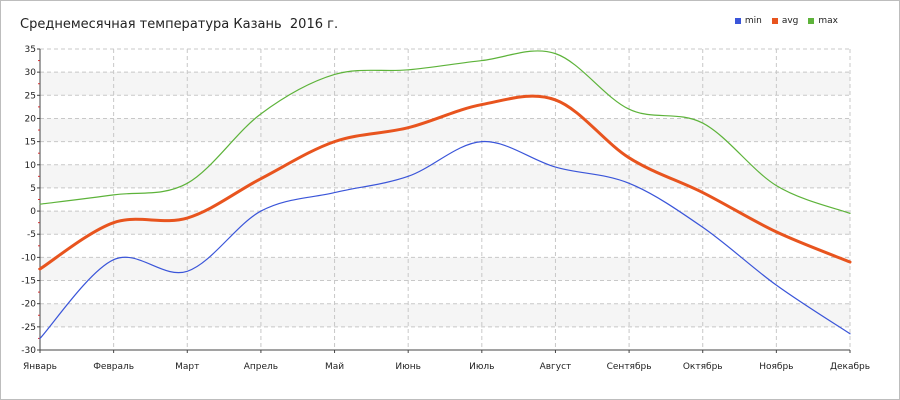 This screenshot has width=900, height=400. I want to click on legend-swatch-min, so click(737, 21).